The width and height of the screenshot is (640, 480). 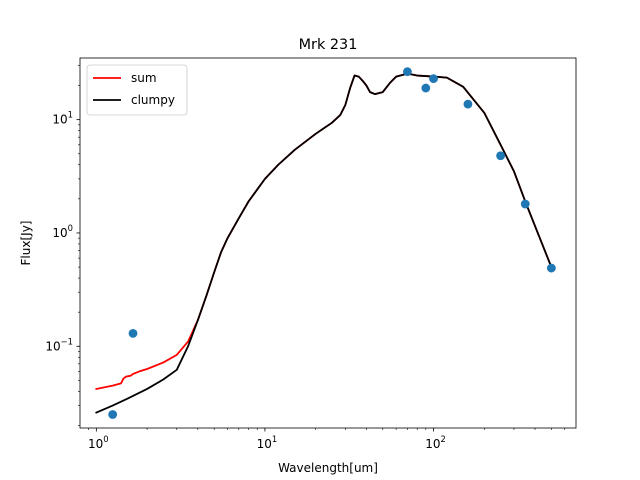 I want to click on chart-title: Mrk 231, so click(x=328, y=45).